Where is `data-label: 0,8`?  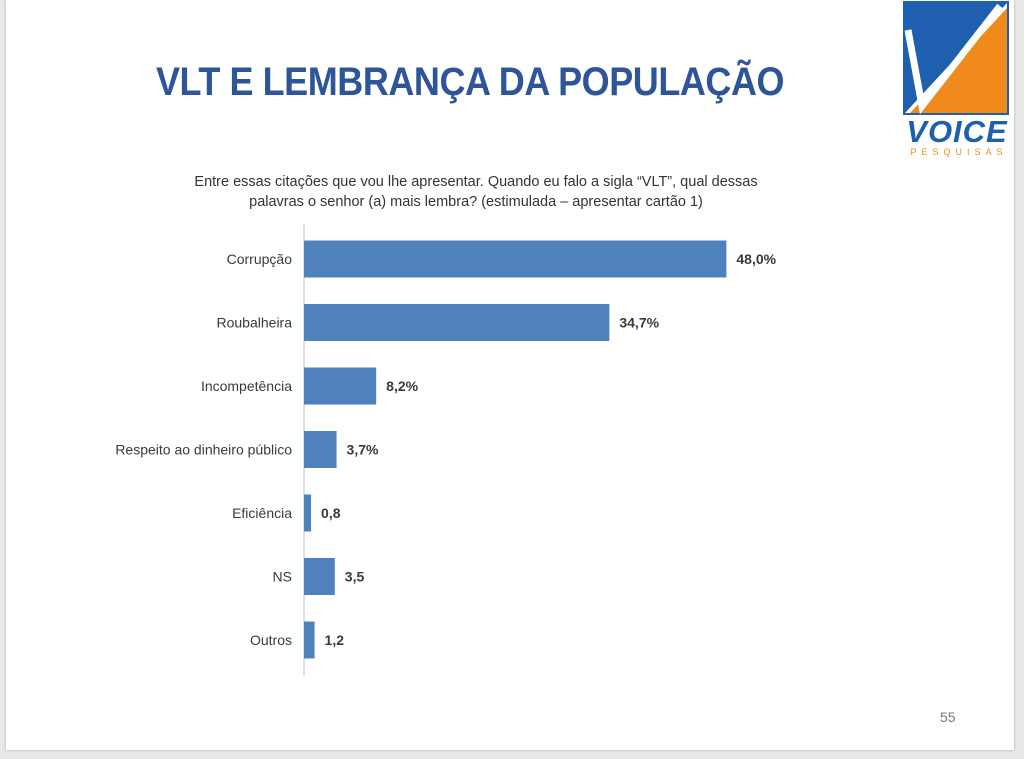 data-label: 0,8 is located at coordinates (331, 513).